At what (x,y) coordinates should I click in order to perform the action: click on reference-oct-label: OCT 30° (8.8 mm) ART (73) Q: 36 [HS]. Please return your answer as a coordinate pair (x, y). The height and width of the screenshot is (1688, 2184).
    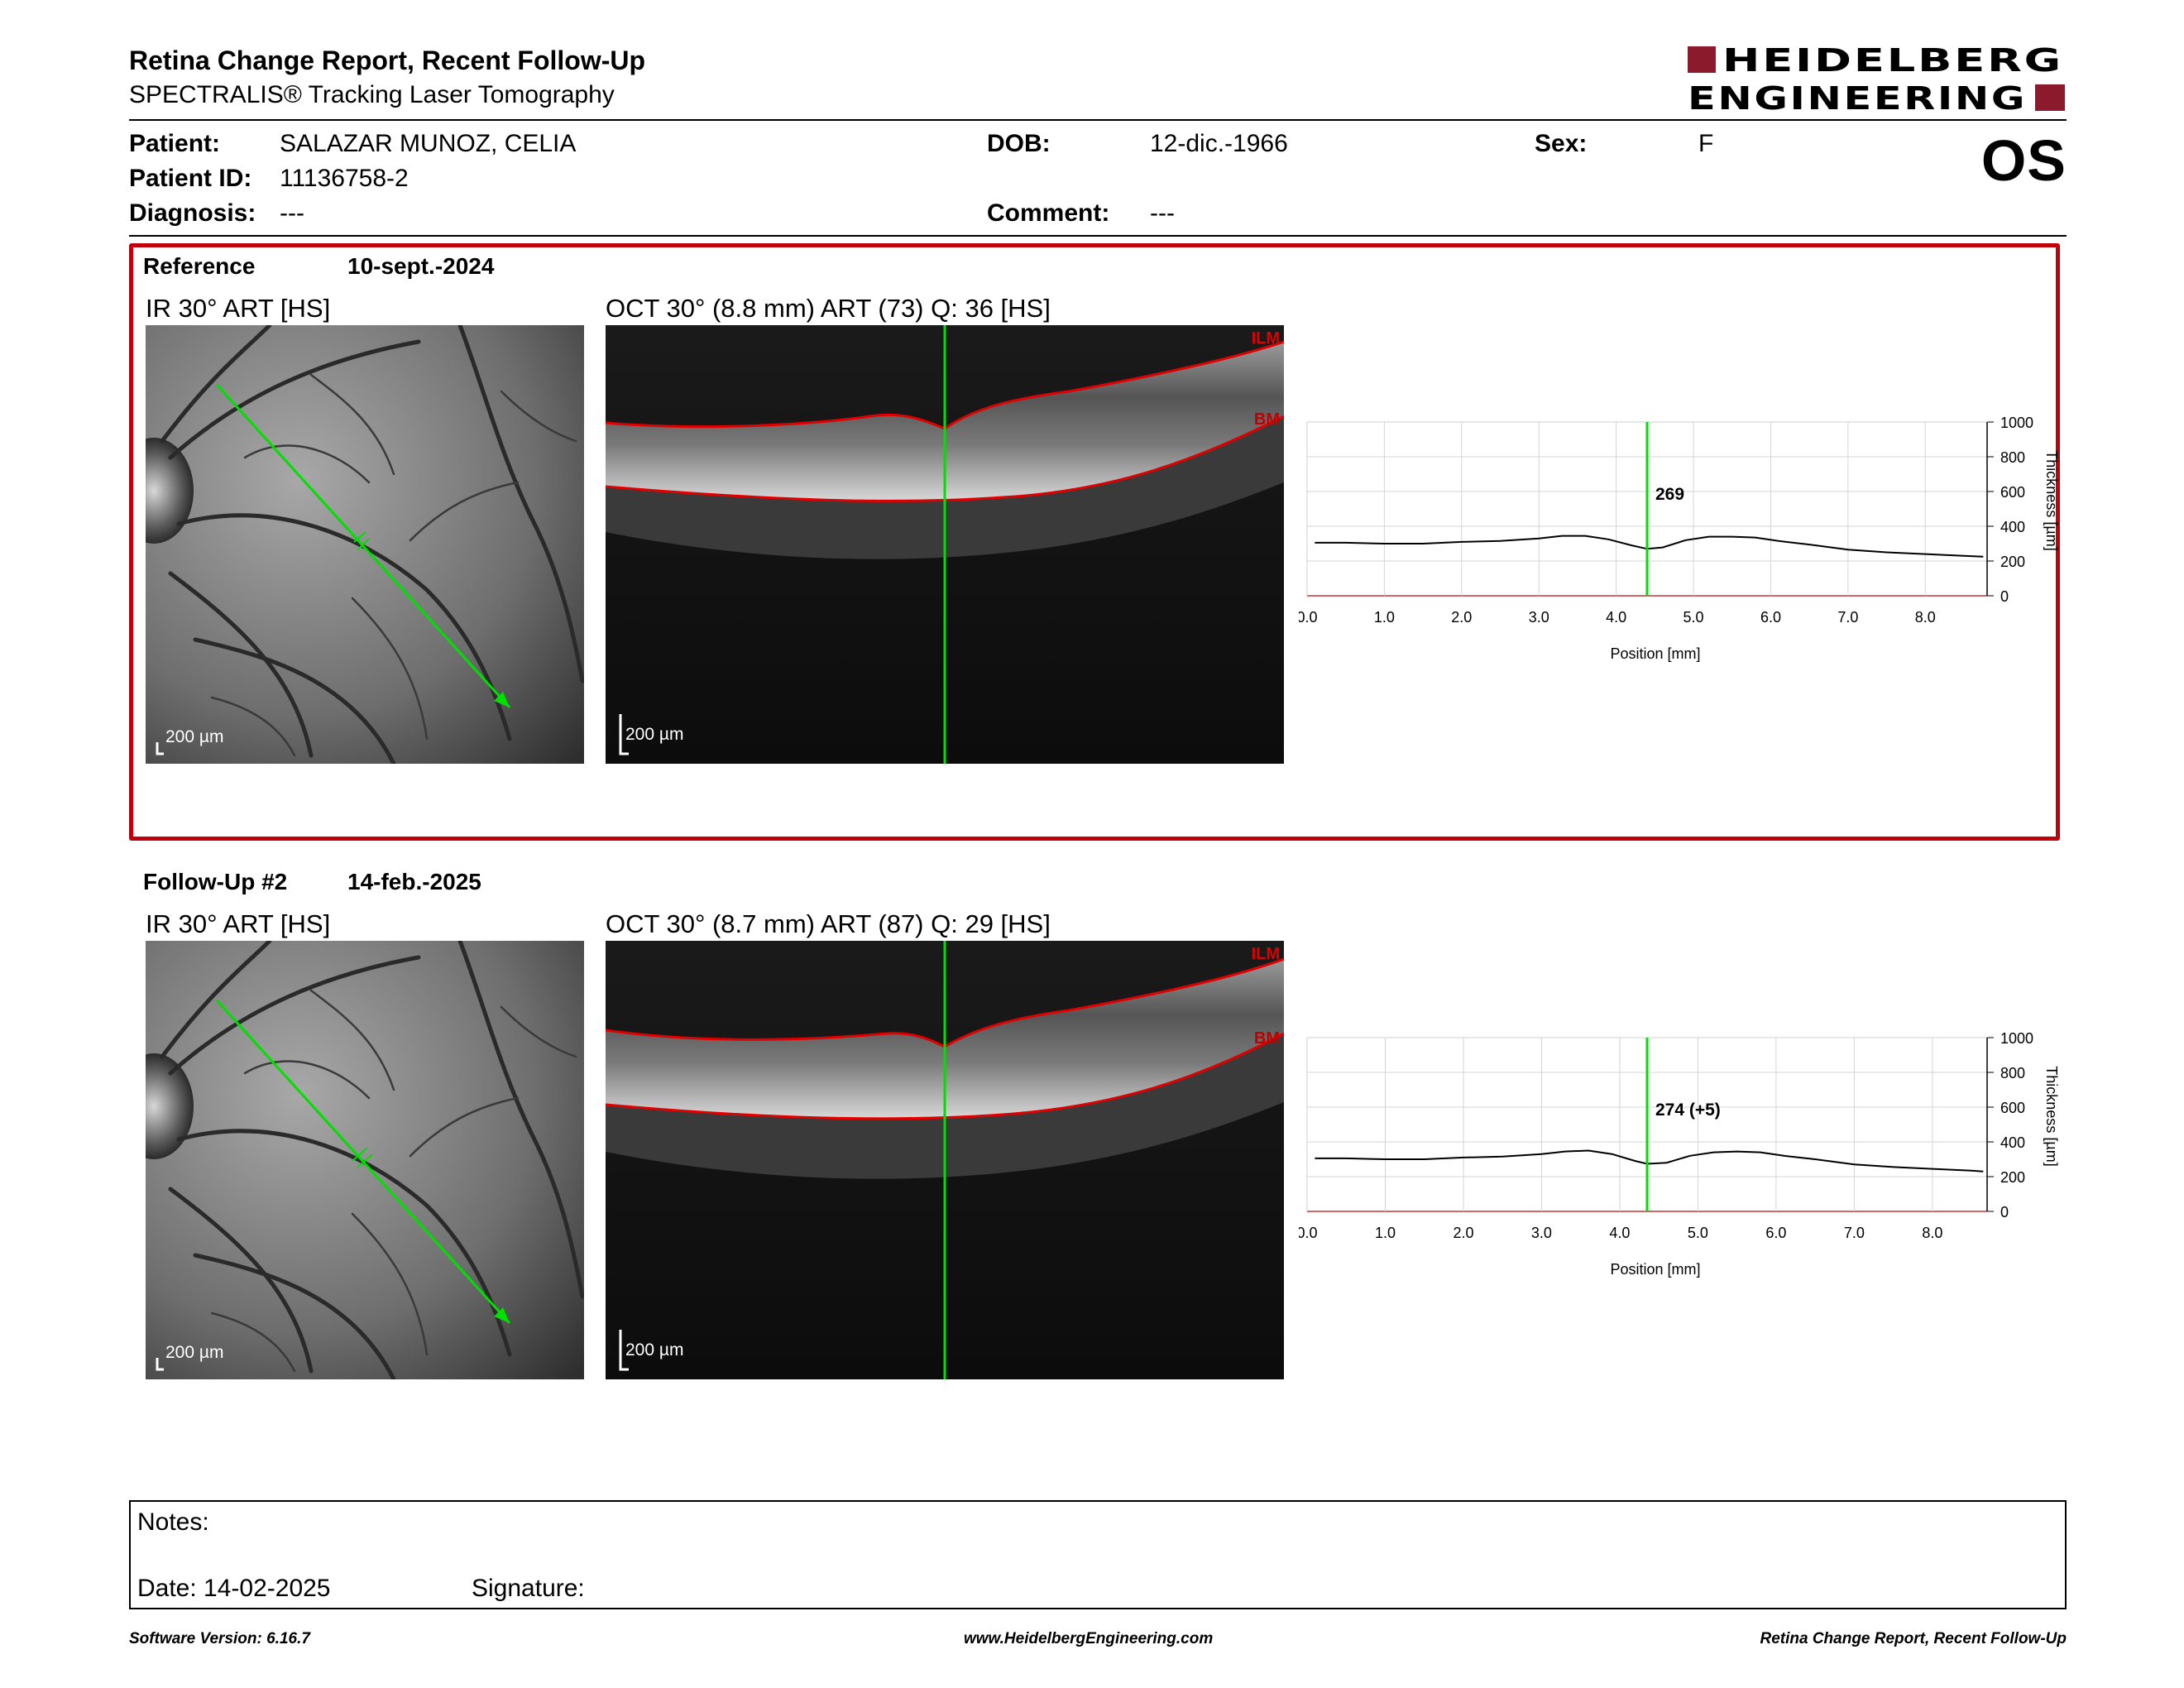
    Looking at the image, I should click on (828, 308).